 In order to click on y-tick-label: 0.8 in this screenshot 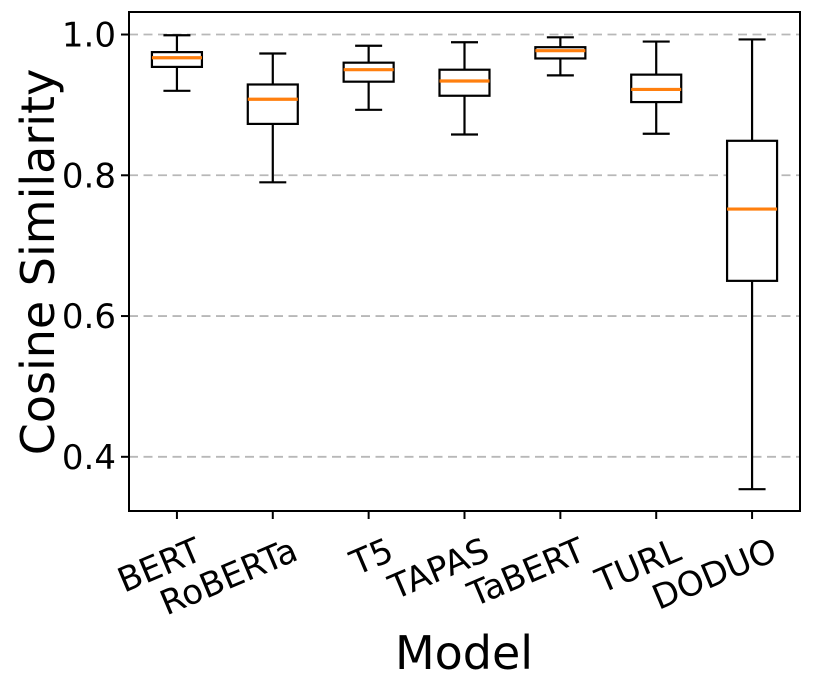, I will do `click(89, 176)`.